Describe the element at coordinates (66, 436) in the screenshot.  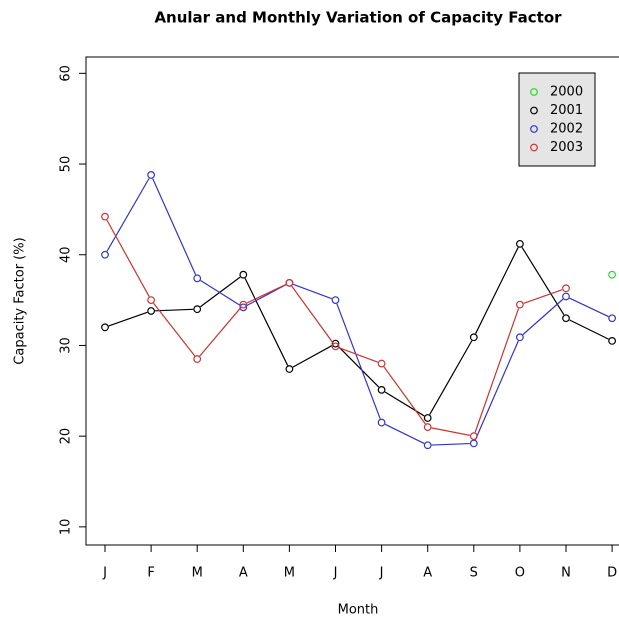
I see `y-tick-label: 20` at that location.